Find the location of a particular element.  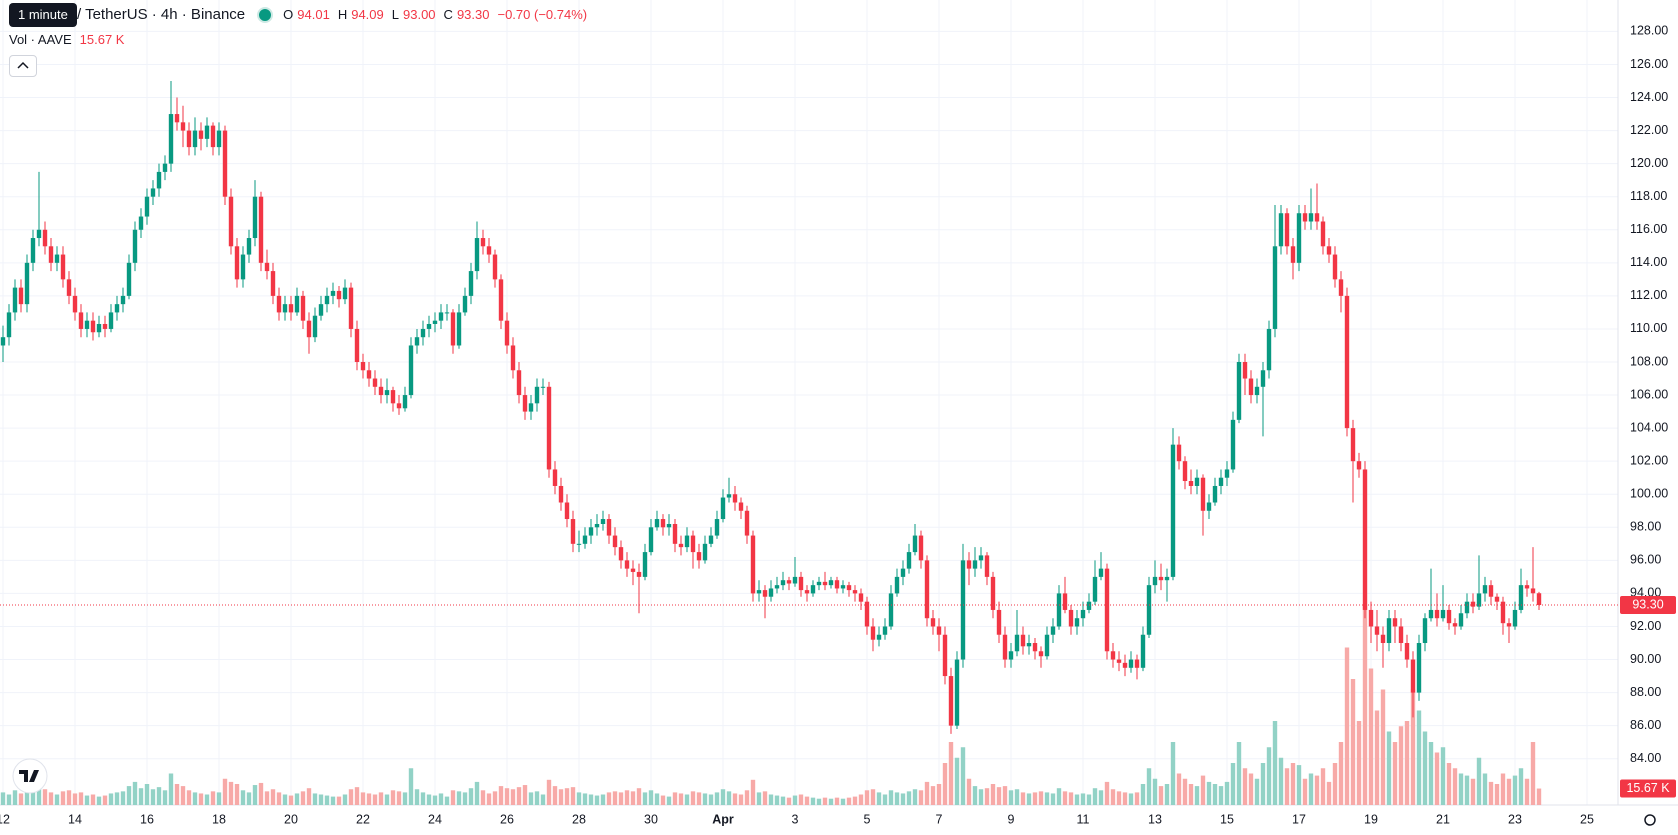

x-tick-label: 15 is located at coordinates (1227, 819).